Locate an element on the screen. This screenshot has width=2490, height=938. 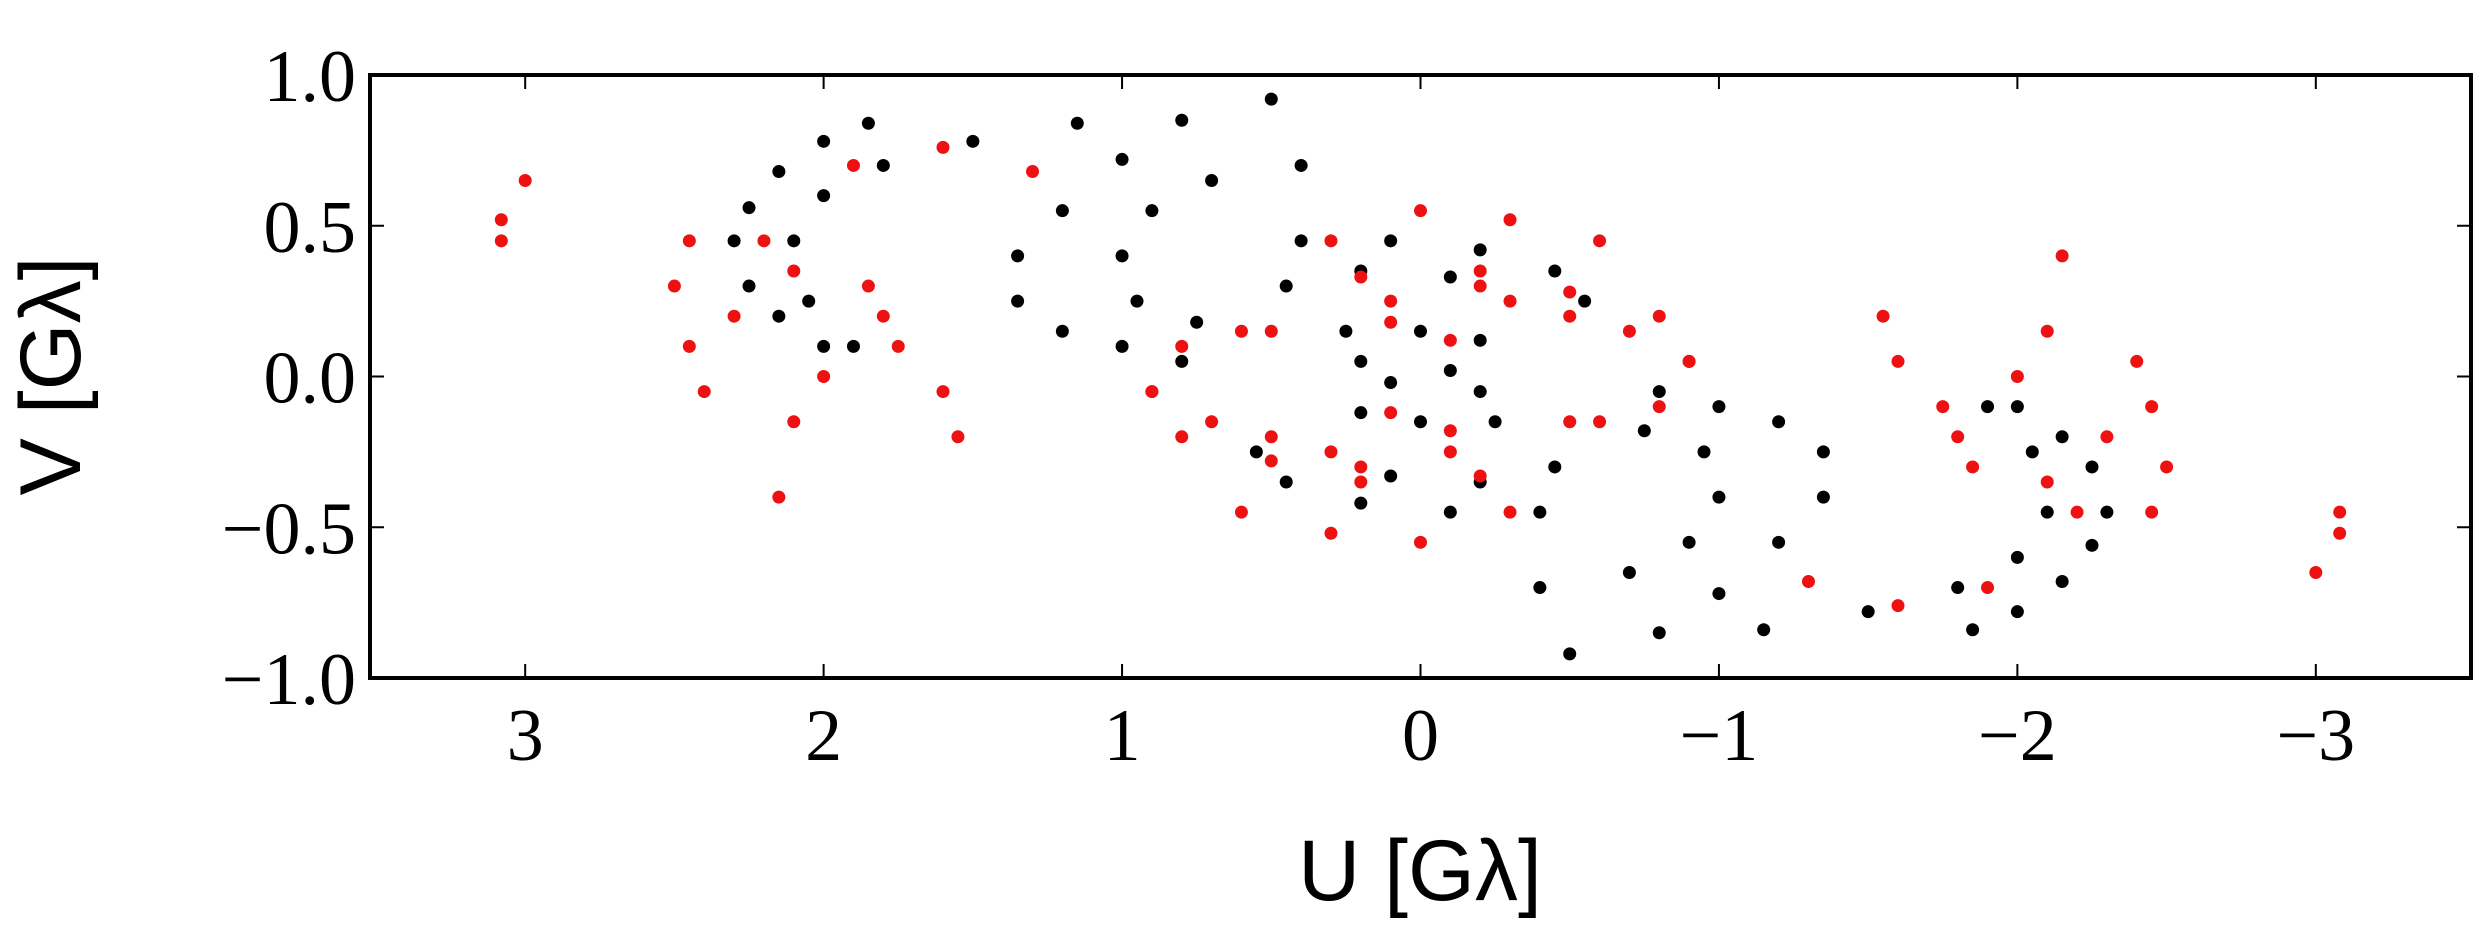
x-tick-label: −1 is located at coordinates (1719, 736).